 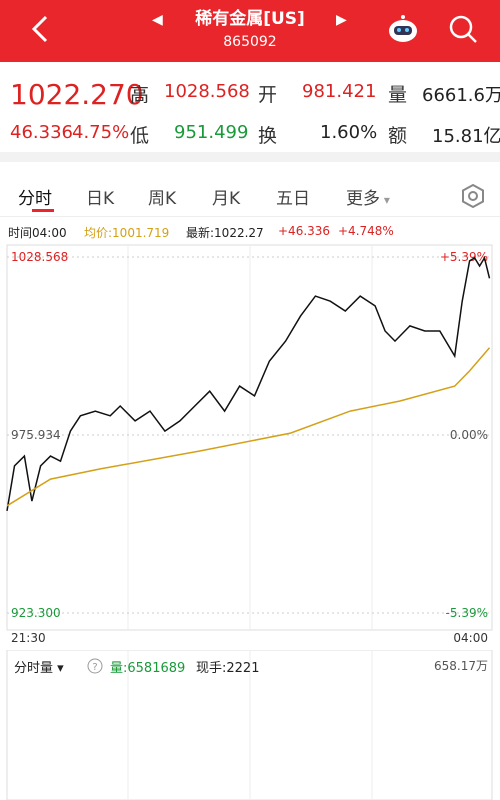 What do you see at coordinates (250, 216) in the screenshot?
I see `divider` at bounding box center [250, 216].